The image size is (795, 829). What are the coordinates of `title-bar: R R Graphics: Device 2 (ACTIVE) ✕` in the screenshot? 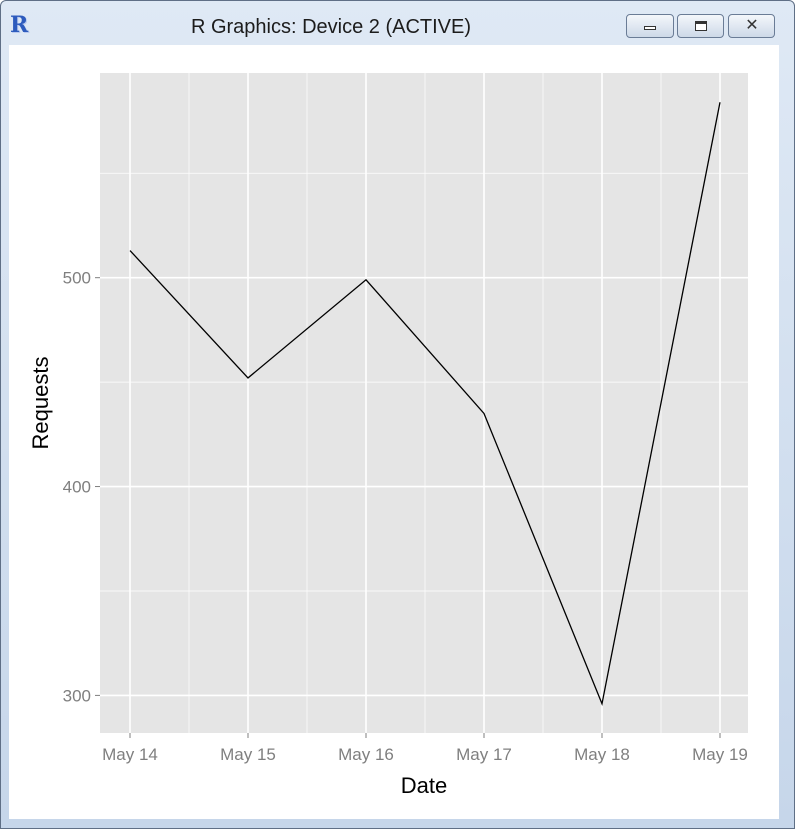 It's located at (397, 23).